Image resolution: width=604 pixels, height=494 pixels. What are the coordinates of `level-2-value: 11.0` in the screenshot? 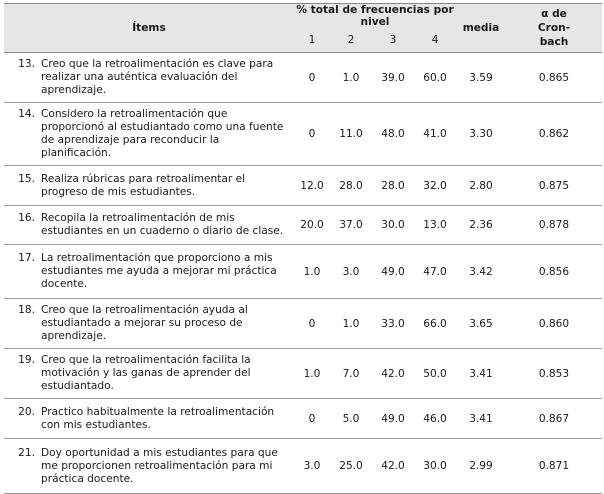 It's located at (351, 134).